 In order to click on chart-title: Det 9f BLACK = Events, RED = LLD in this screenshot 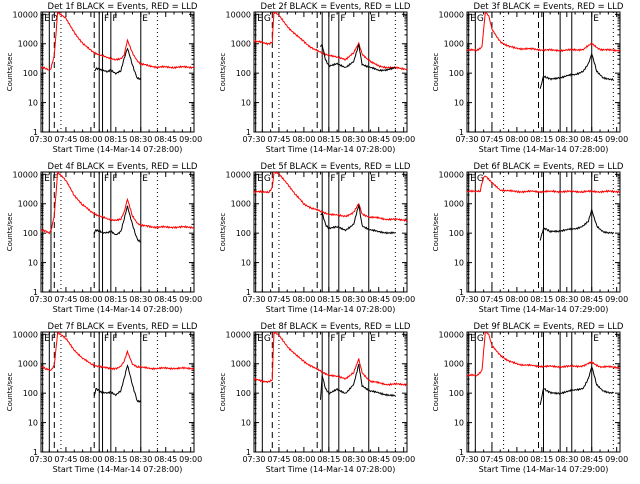, I will do `click(549, 327)`.